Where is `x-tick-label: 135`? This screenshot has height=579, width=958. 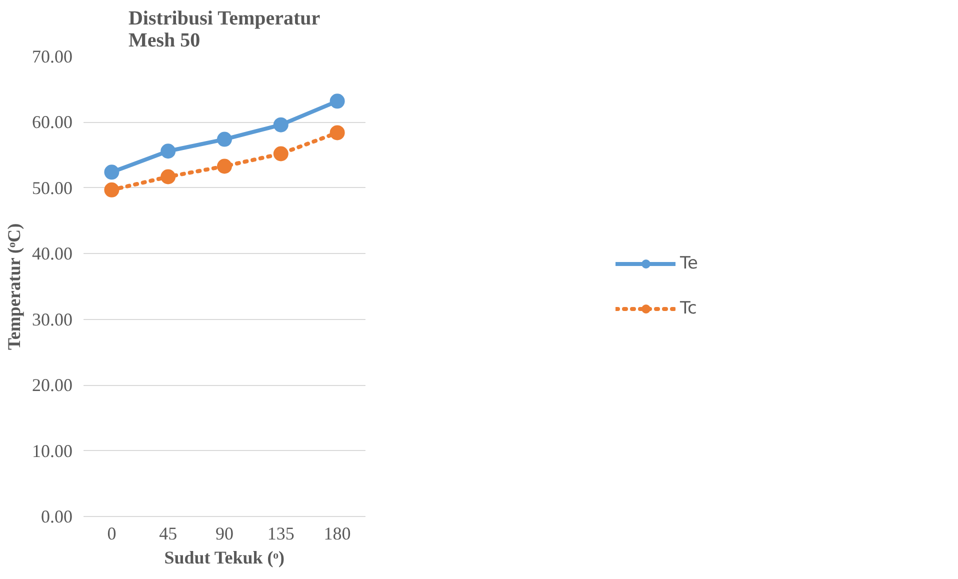
x-tick-label: 135 is located at coordinates (280, 534).